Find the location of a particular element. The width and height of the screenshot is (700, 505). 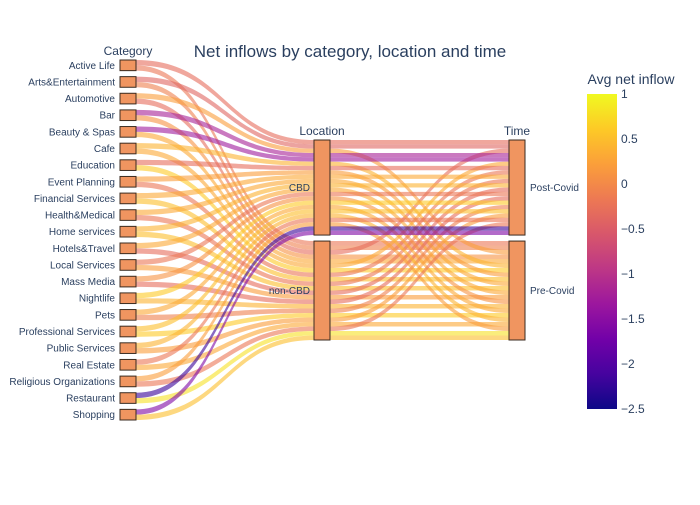

category-label: Cafe is located at coordinates (105, 149).